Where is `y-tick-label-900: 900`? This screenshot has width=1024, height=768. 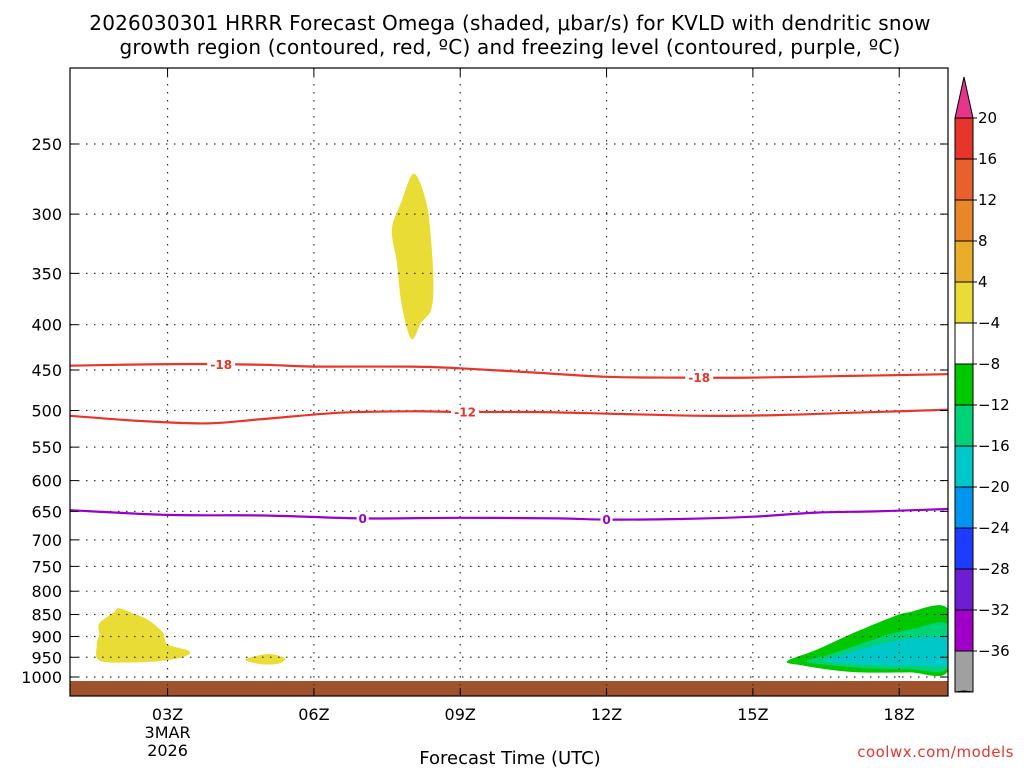 y-tick-label-900: 900 is located at coordinates (46, 636).